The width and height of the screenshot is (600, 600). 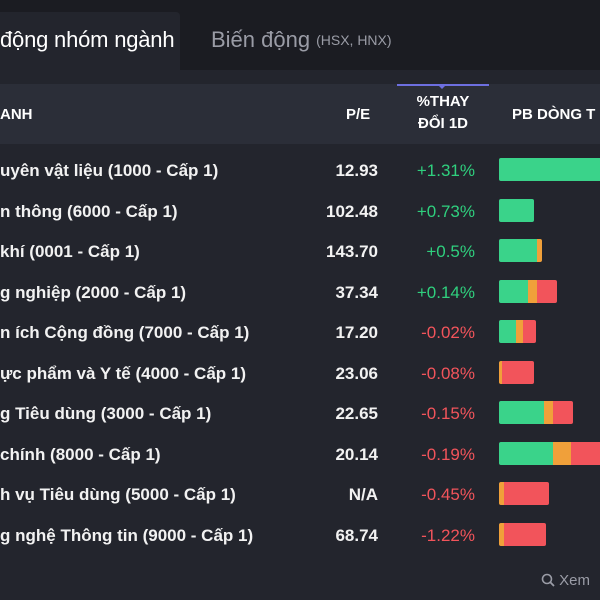 I want to click on column-header-money-flow: PB DÒNG T, so click(x=554, y=114).